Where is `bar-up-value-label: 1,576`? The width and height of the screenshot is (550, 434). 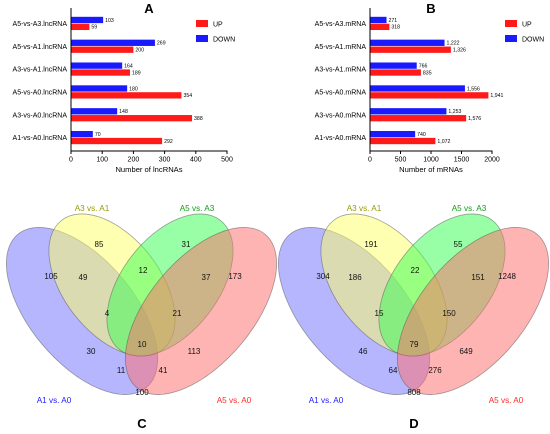 bar-up-value-label: 1,576 is located at coordinates (474, 119).